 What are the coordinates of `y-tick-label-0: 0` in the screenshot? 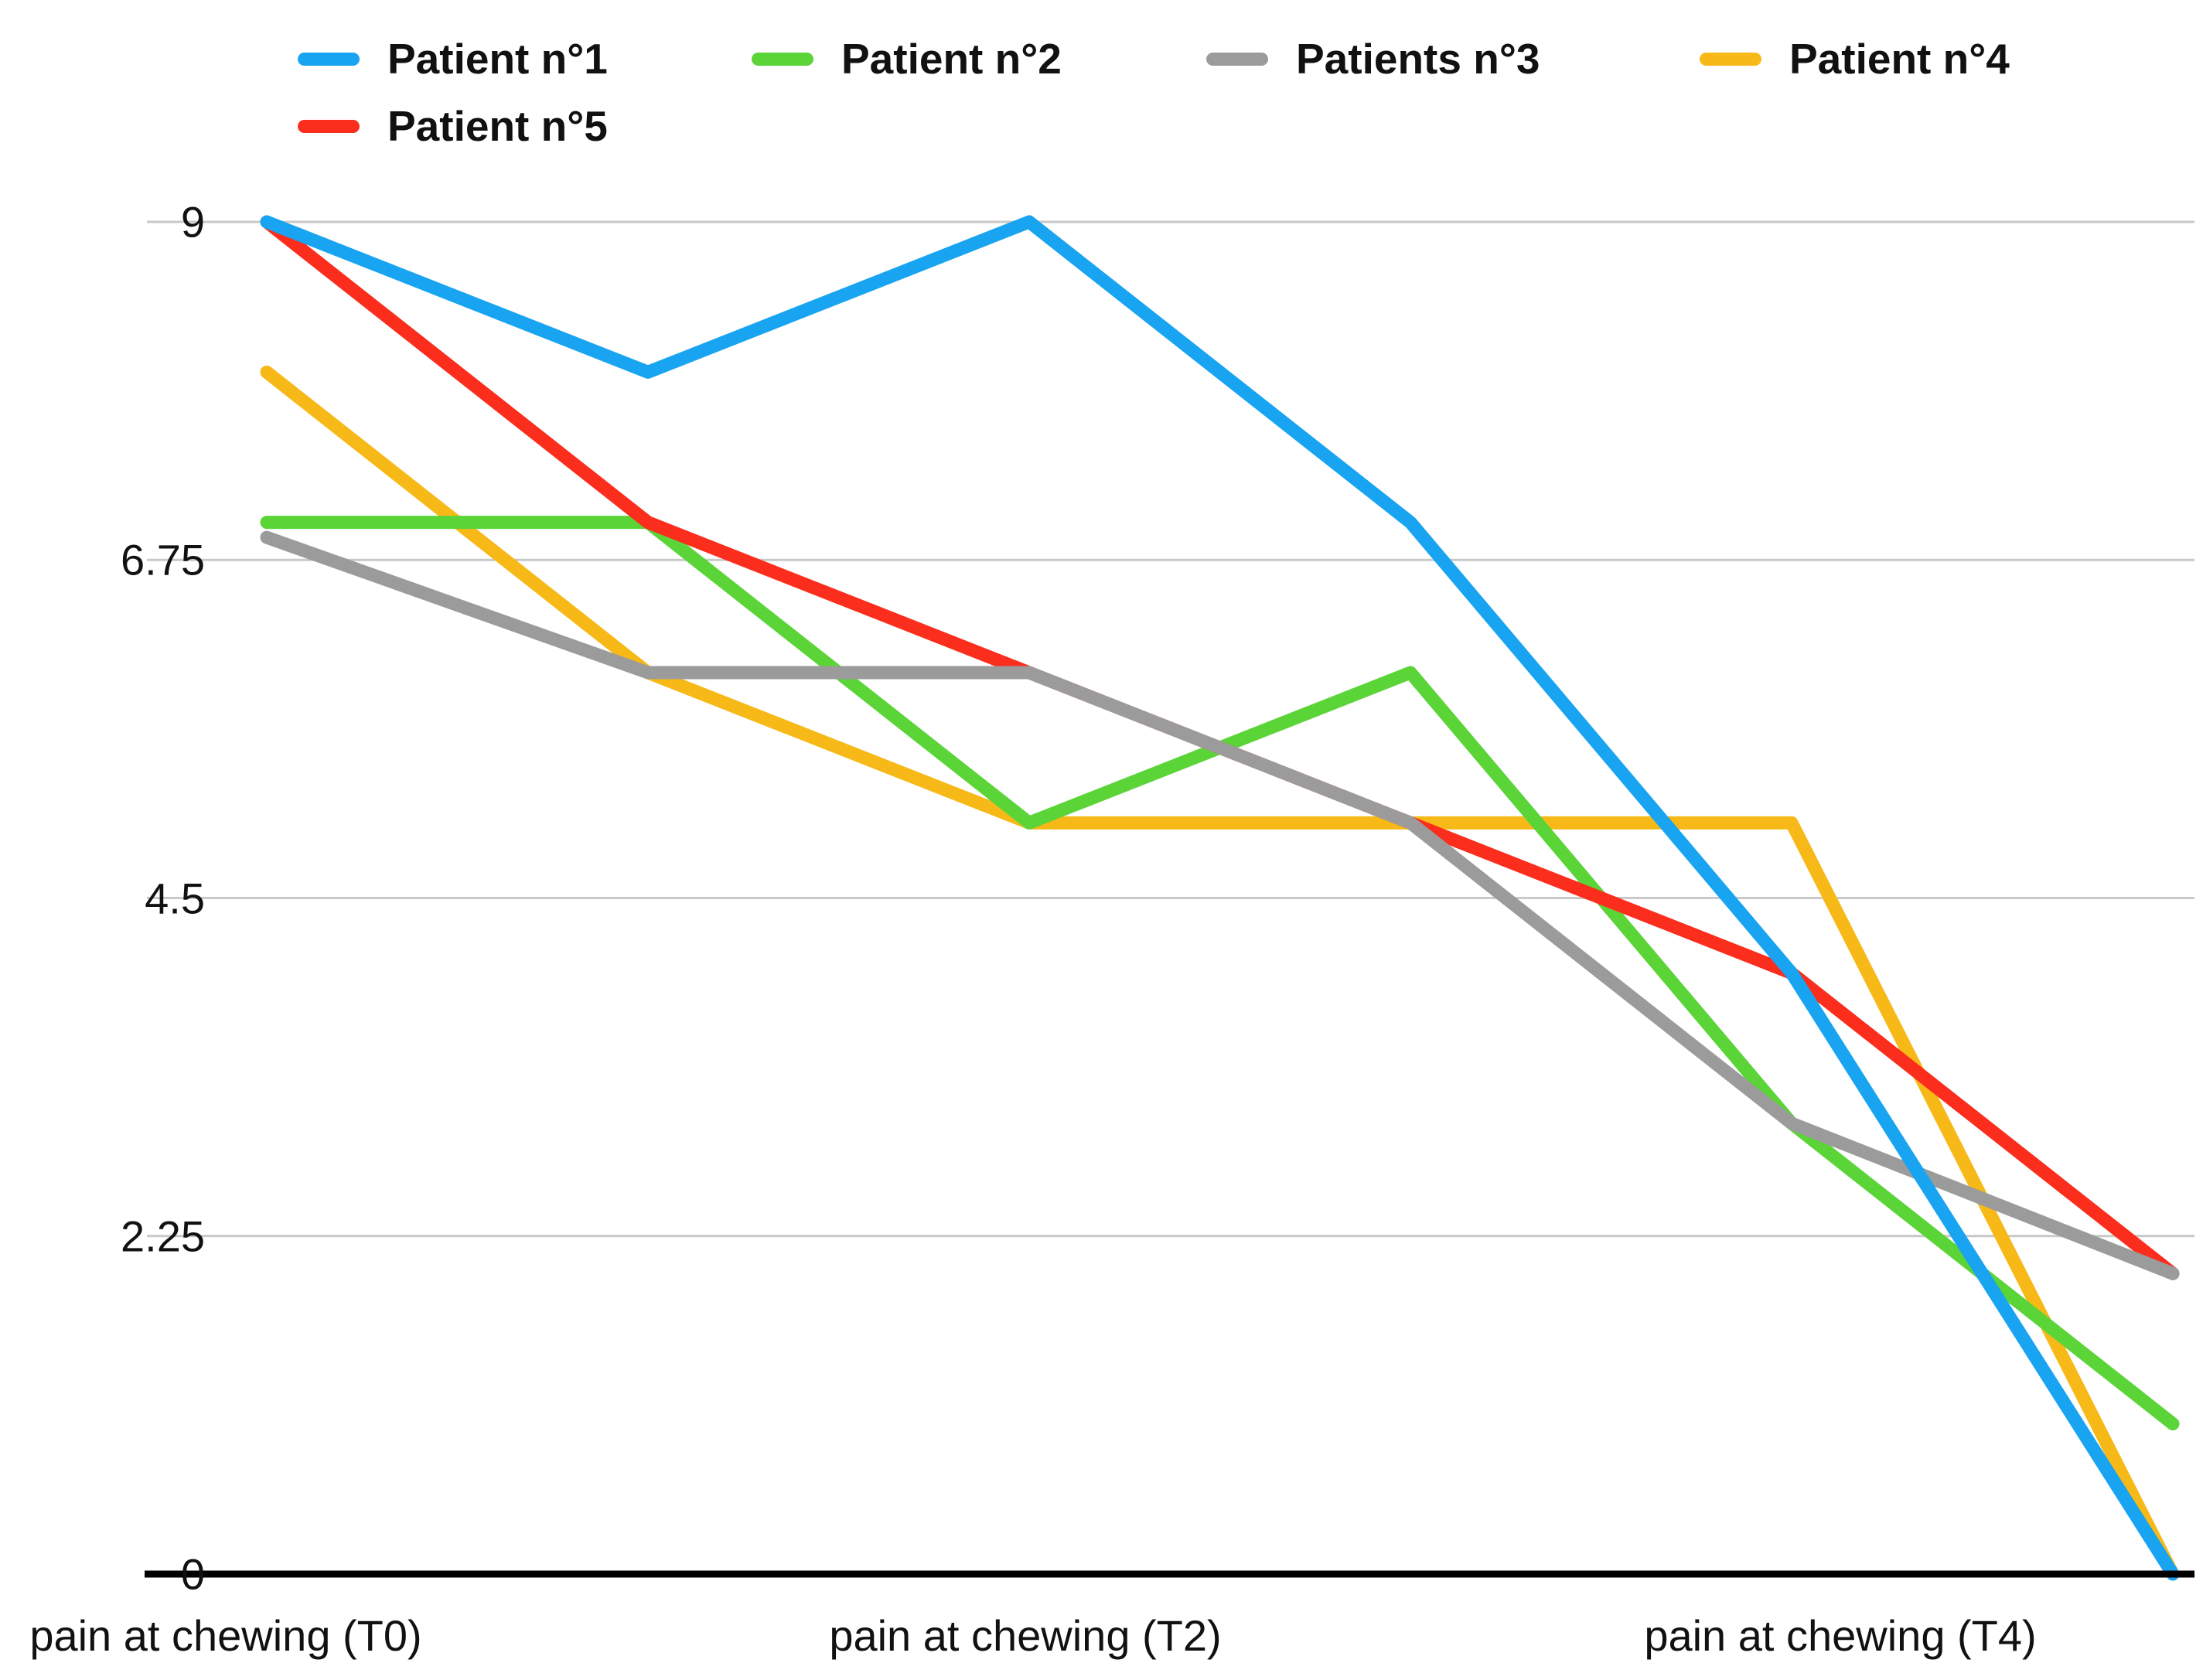 It's located at (192, 1574).